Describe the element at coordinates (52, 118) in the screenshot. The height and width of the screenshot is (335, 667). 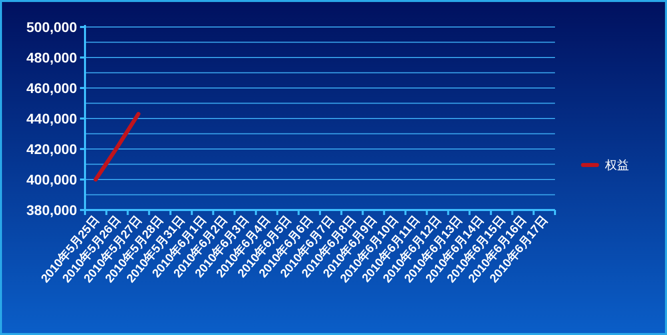
I see `y-tick-label: 440,000` at that location.